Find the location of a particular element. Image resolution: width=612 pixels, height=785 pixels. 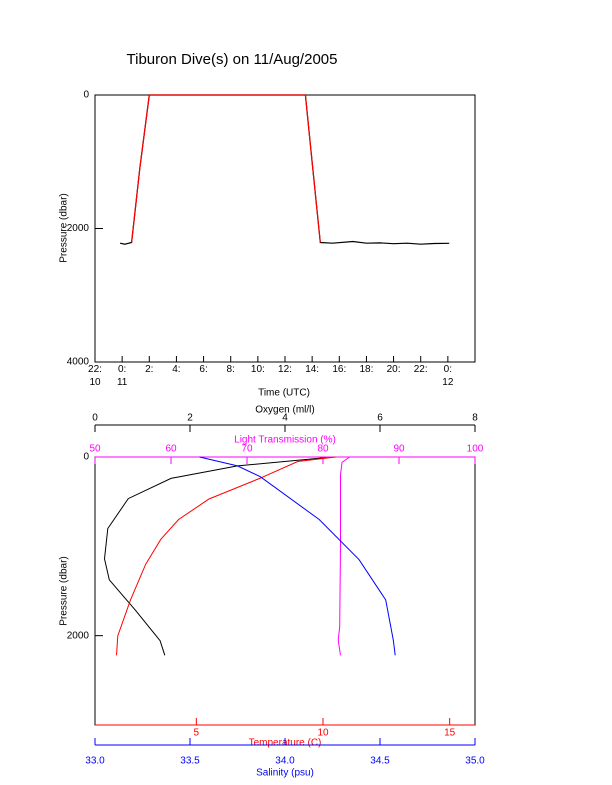

x-tick-label: 22: 10 is located at coordinates (95, 376).